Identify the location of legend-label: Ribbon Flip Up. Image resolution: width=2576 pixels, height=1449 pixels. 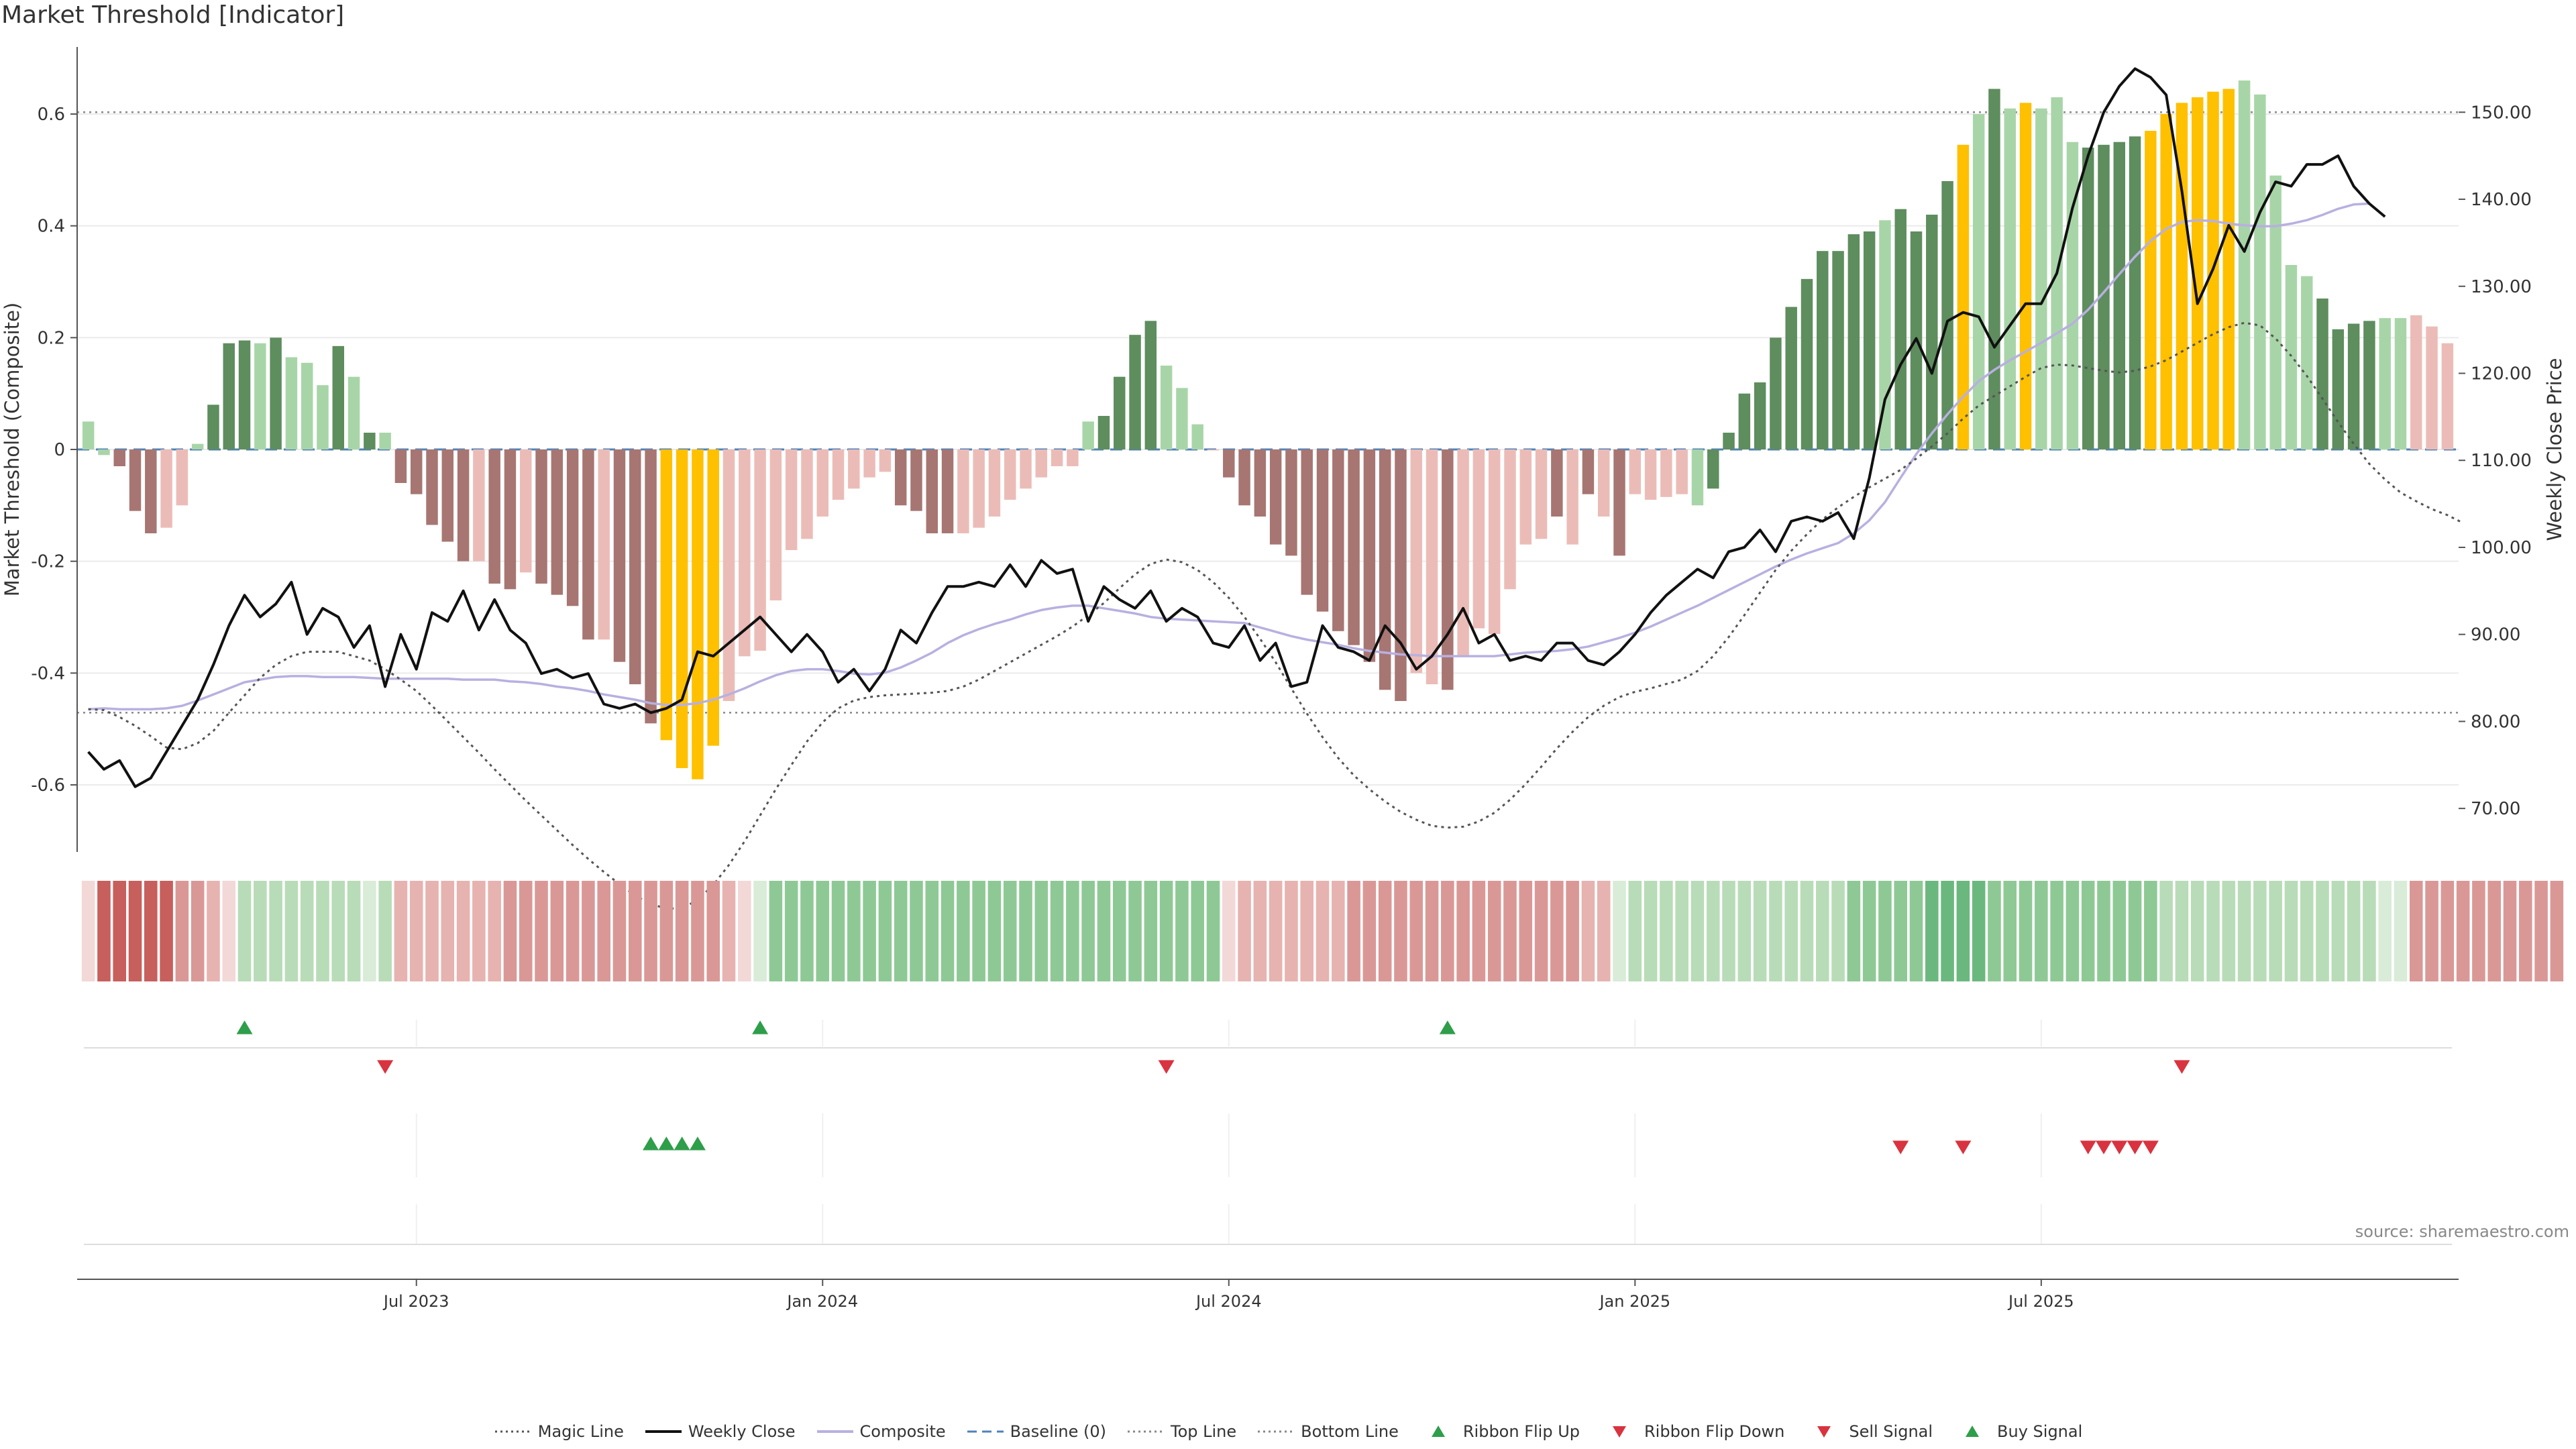
(1521, 1431).